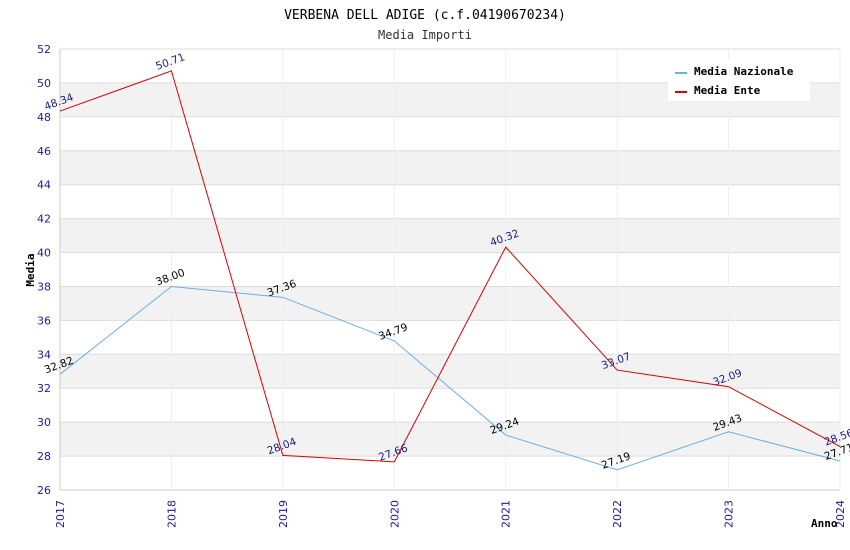 This screenshot has height=550, width=850. I want to click on chart-title: VERBENA DELL ADIGE (c.f.04190670234), so click(425, 15).